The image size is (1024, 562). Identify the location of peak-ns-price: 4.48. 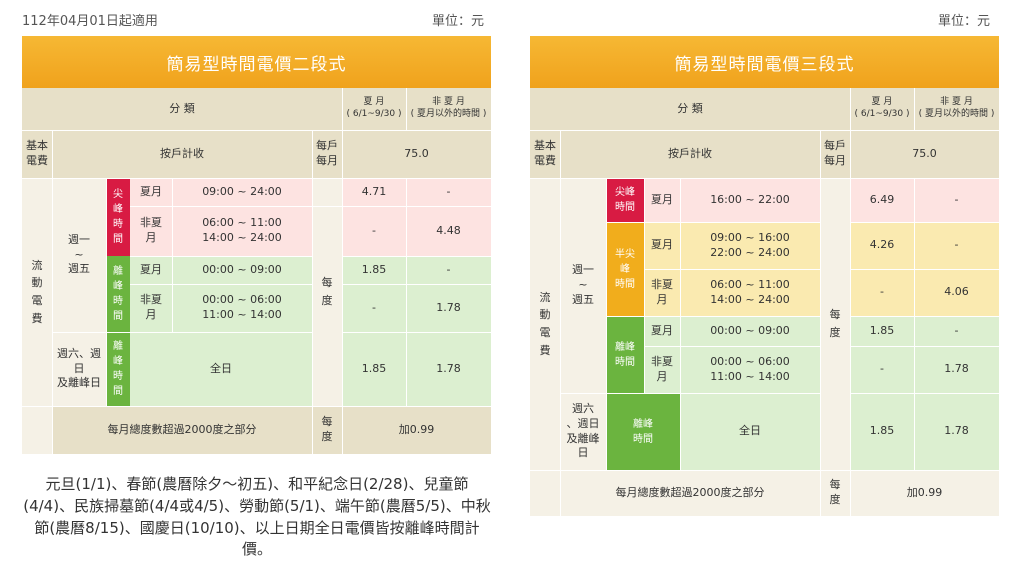
(448, 231).